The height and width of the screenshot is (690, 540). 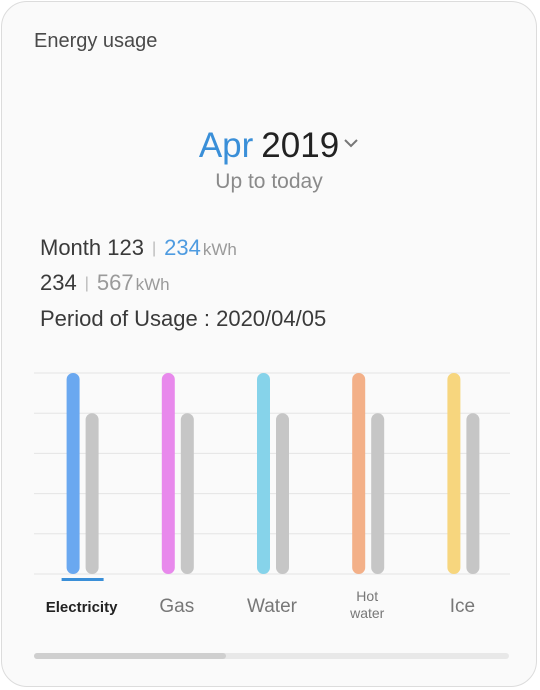 What do you see at coordinates (300, 145) in the screenshot?
I see `period-year: 2019` at bounding box center [300, 145].